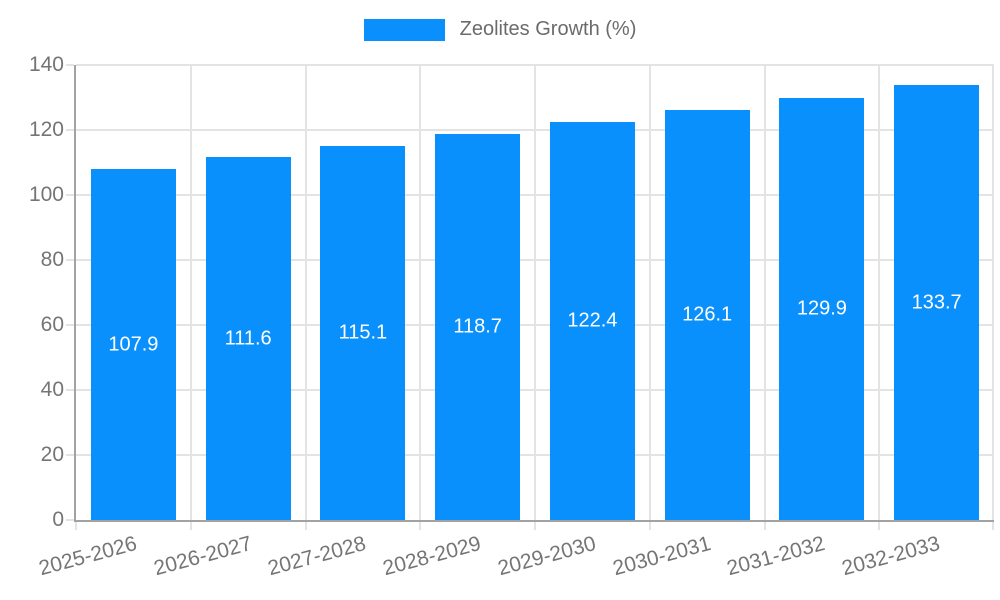 The width and height of the screenshot is (1000, 600). I want to click on bar-value-label: 133.7, so click(936, 302).